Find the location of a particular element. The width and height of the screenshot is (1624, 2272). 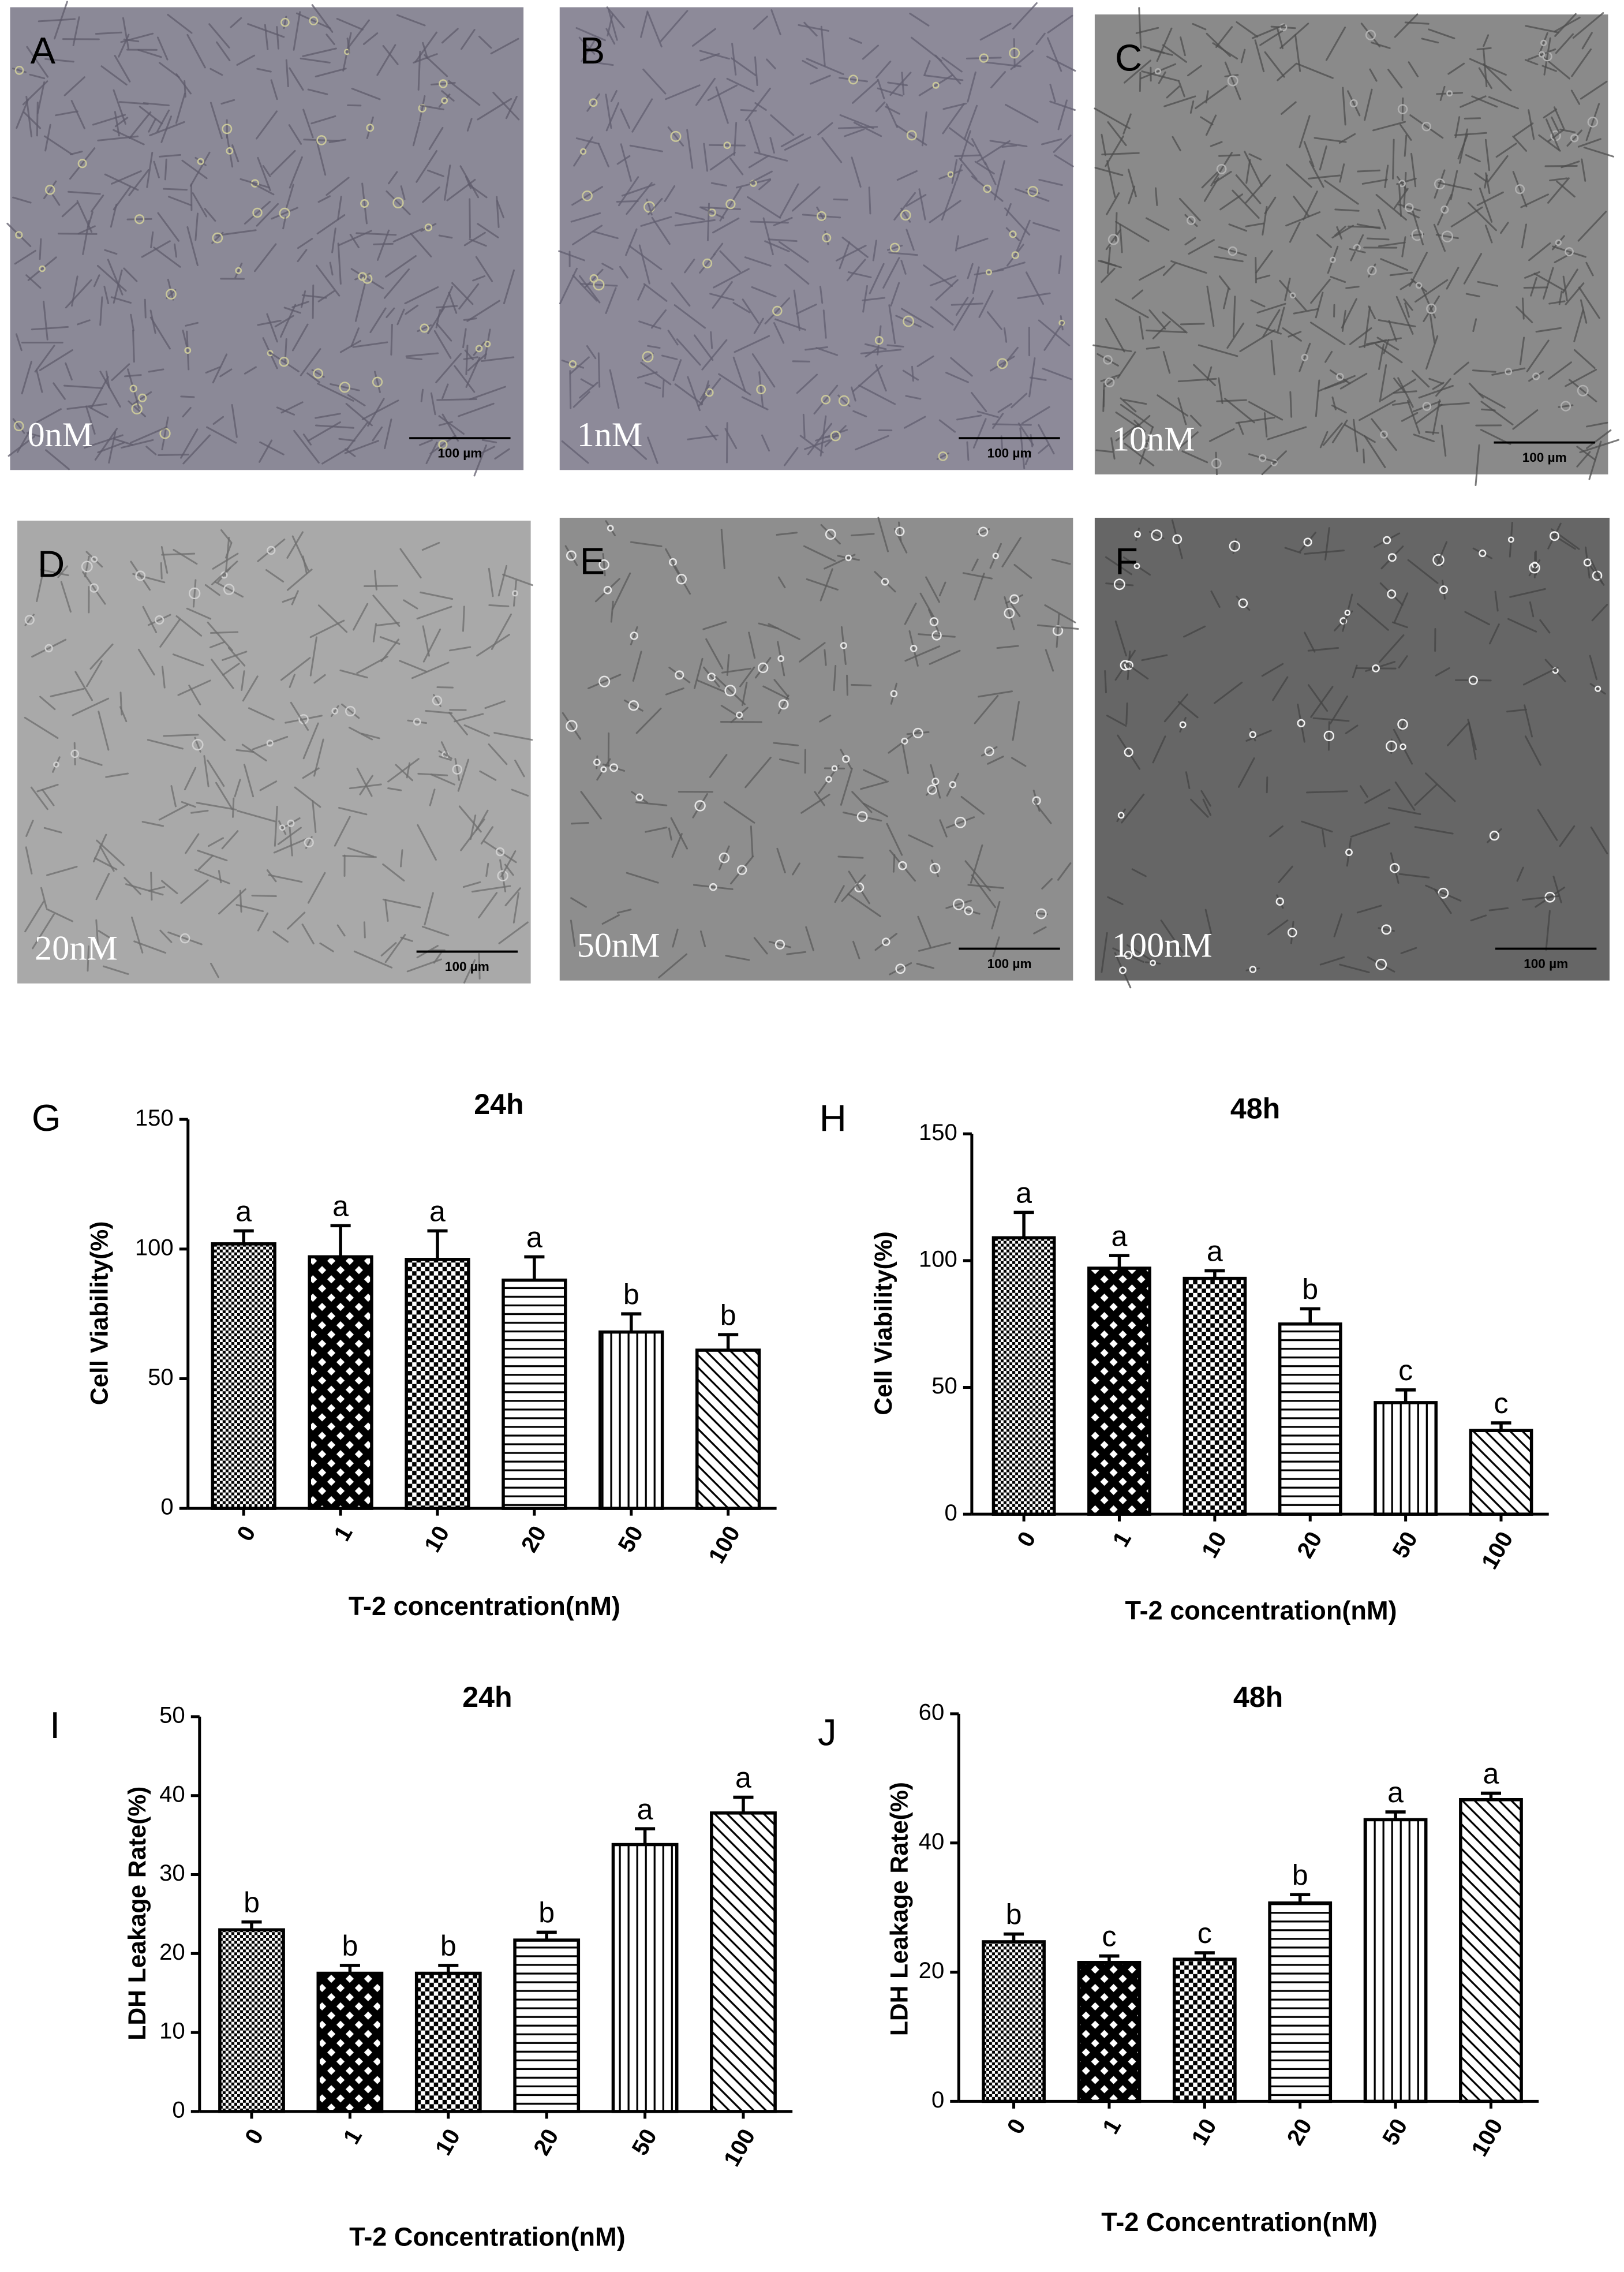

bar is located at coordinates (728, 1429).